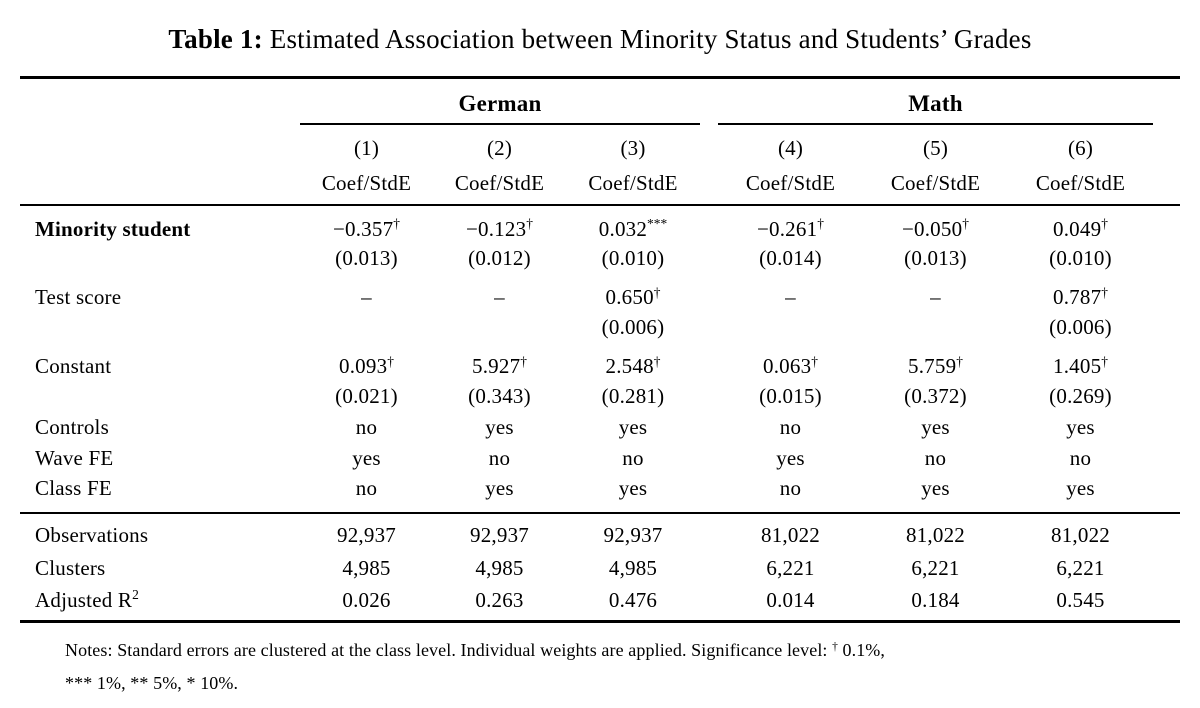 The width and height of the screenshot is (1200, 708). I want to click on se-cell: (0.010), so click(633, 258).